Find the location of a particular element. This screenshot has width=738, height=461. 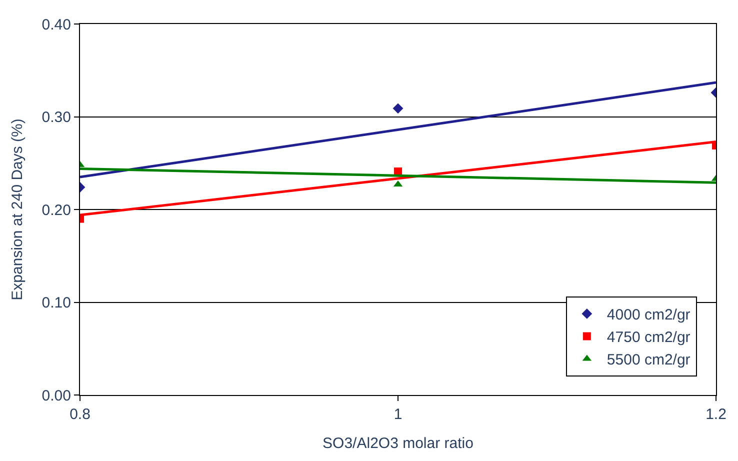

x-tick-label: 0.8 is located at coordinates (80, 414).